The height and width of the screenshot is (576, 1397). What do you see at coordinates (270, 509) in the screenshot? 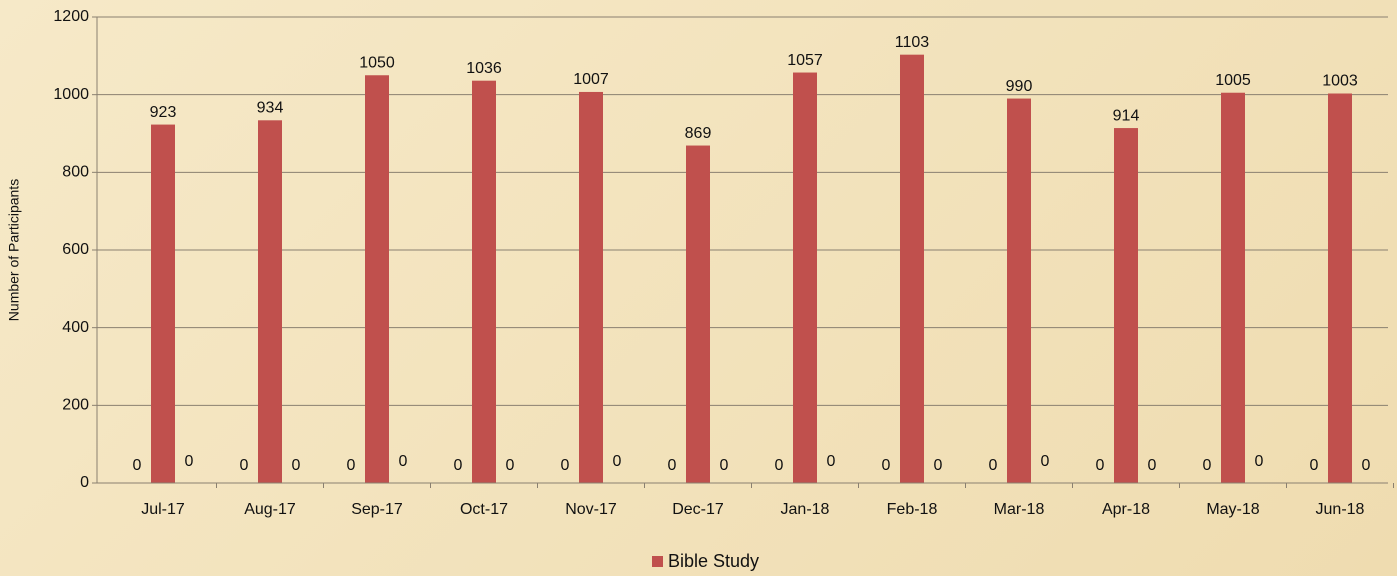
I see `x-tick-label: Aug-17` at bounding box center [270, 509].